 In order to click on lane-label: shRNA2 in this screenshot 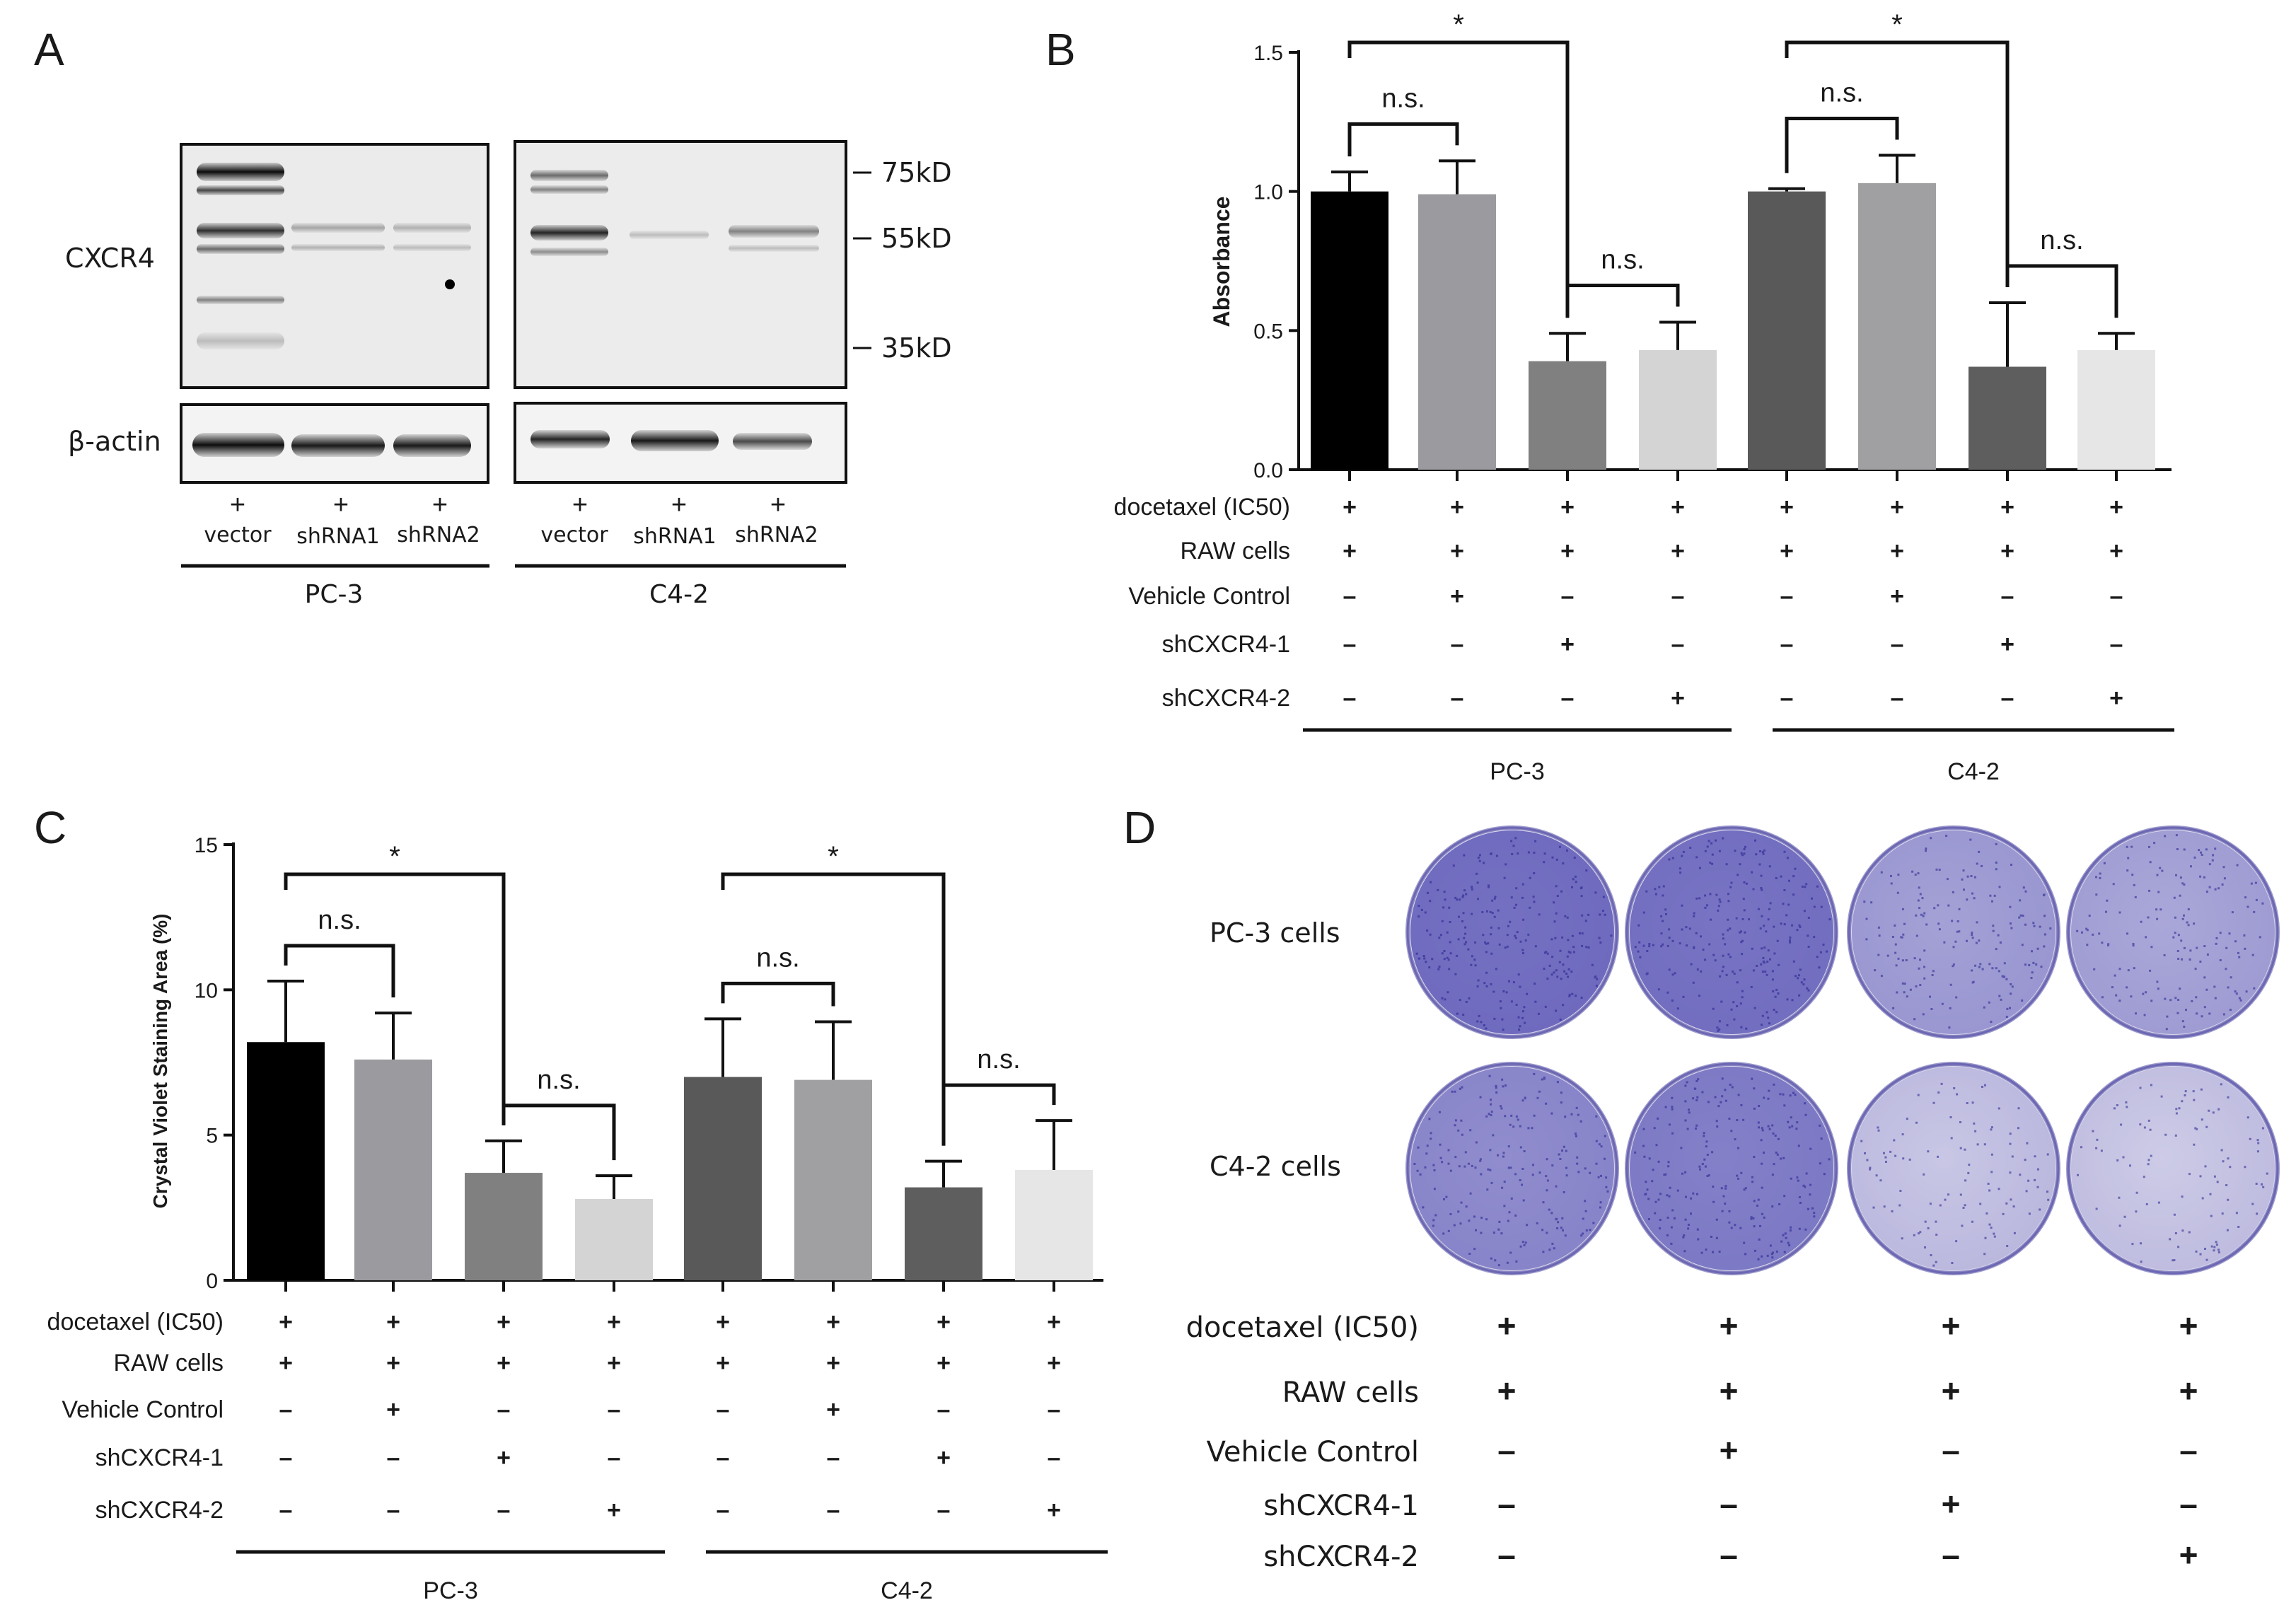, I will do `click(439, 535)`.